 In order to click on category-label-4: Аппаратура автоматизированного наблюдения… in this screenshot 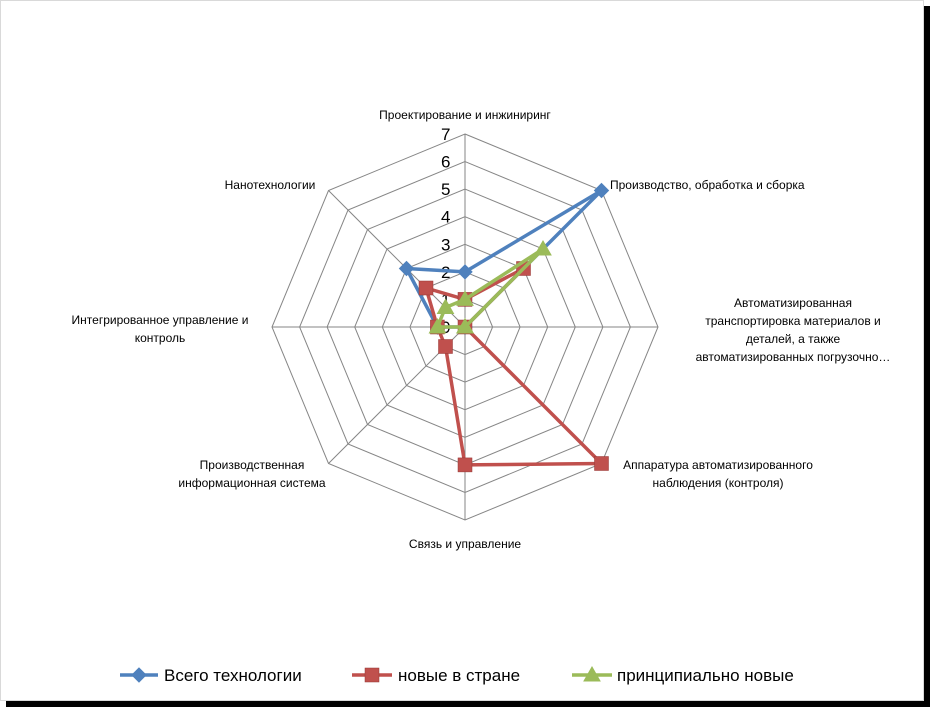, I will do `click(718, 474)`.